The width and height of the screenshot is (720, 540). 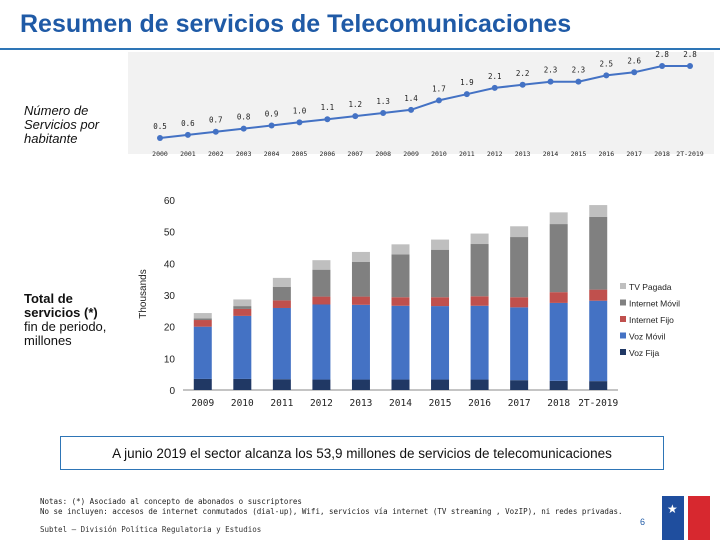 What do you see at coordinates (160, 154) in the screenshot?
I see `density-x-tick: 2000` at bounding box center [160, 154].